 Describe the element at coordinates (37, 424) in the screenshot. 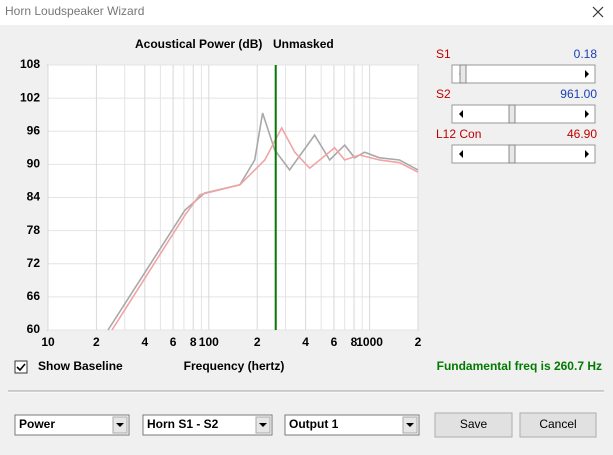

I see `dropdown-value: Power` at that location.